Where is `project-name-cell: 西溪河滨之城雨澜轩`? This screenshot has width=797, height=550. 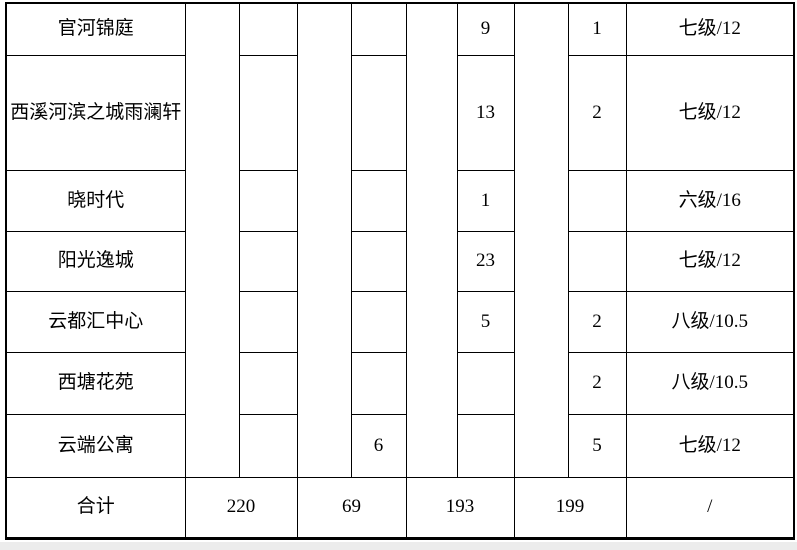
project-name-cell: 西溪河滨之城雨澜轩 is located at coordinates (95, 112).